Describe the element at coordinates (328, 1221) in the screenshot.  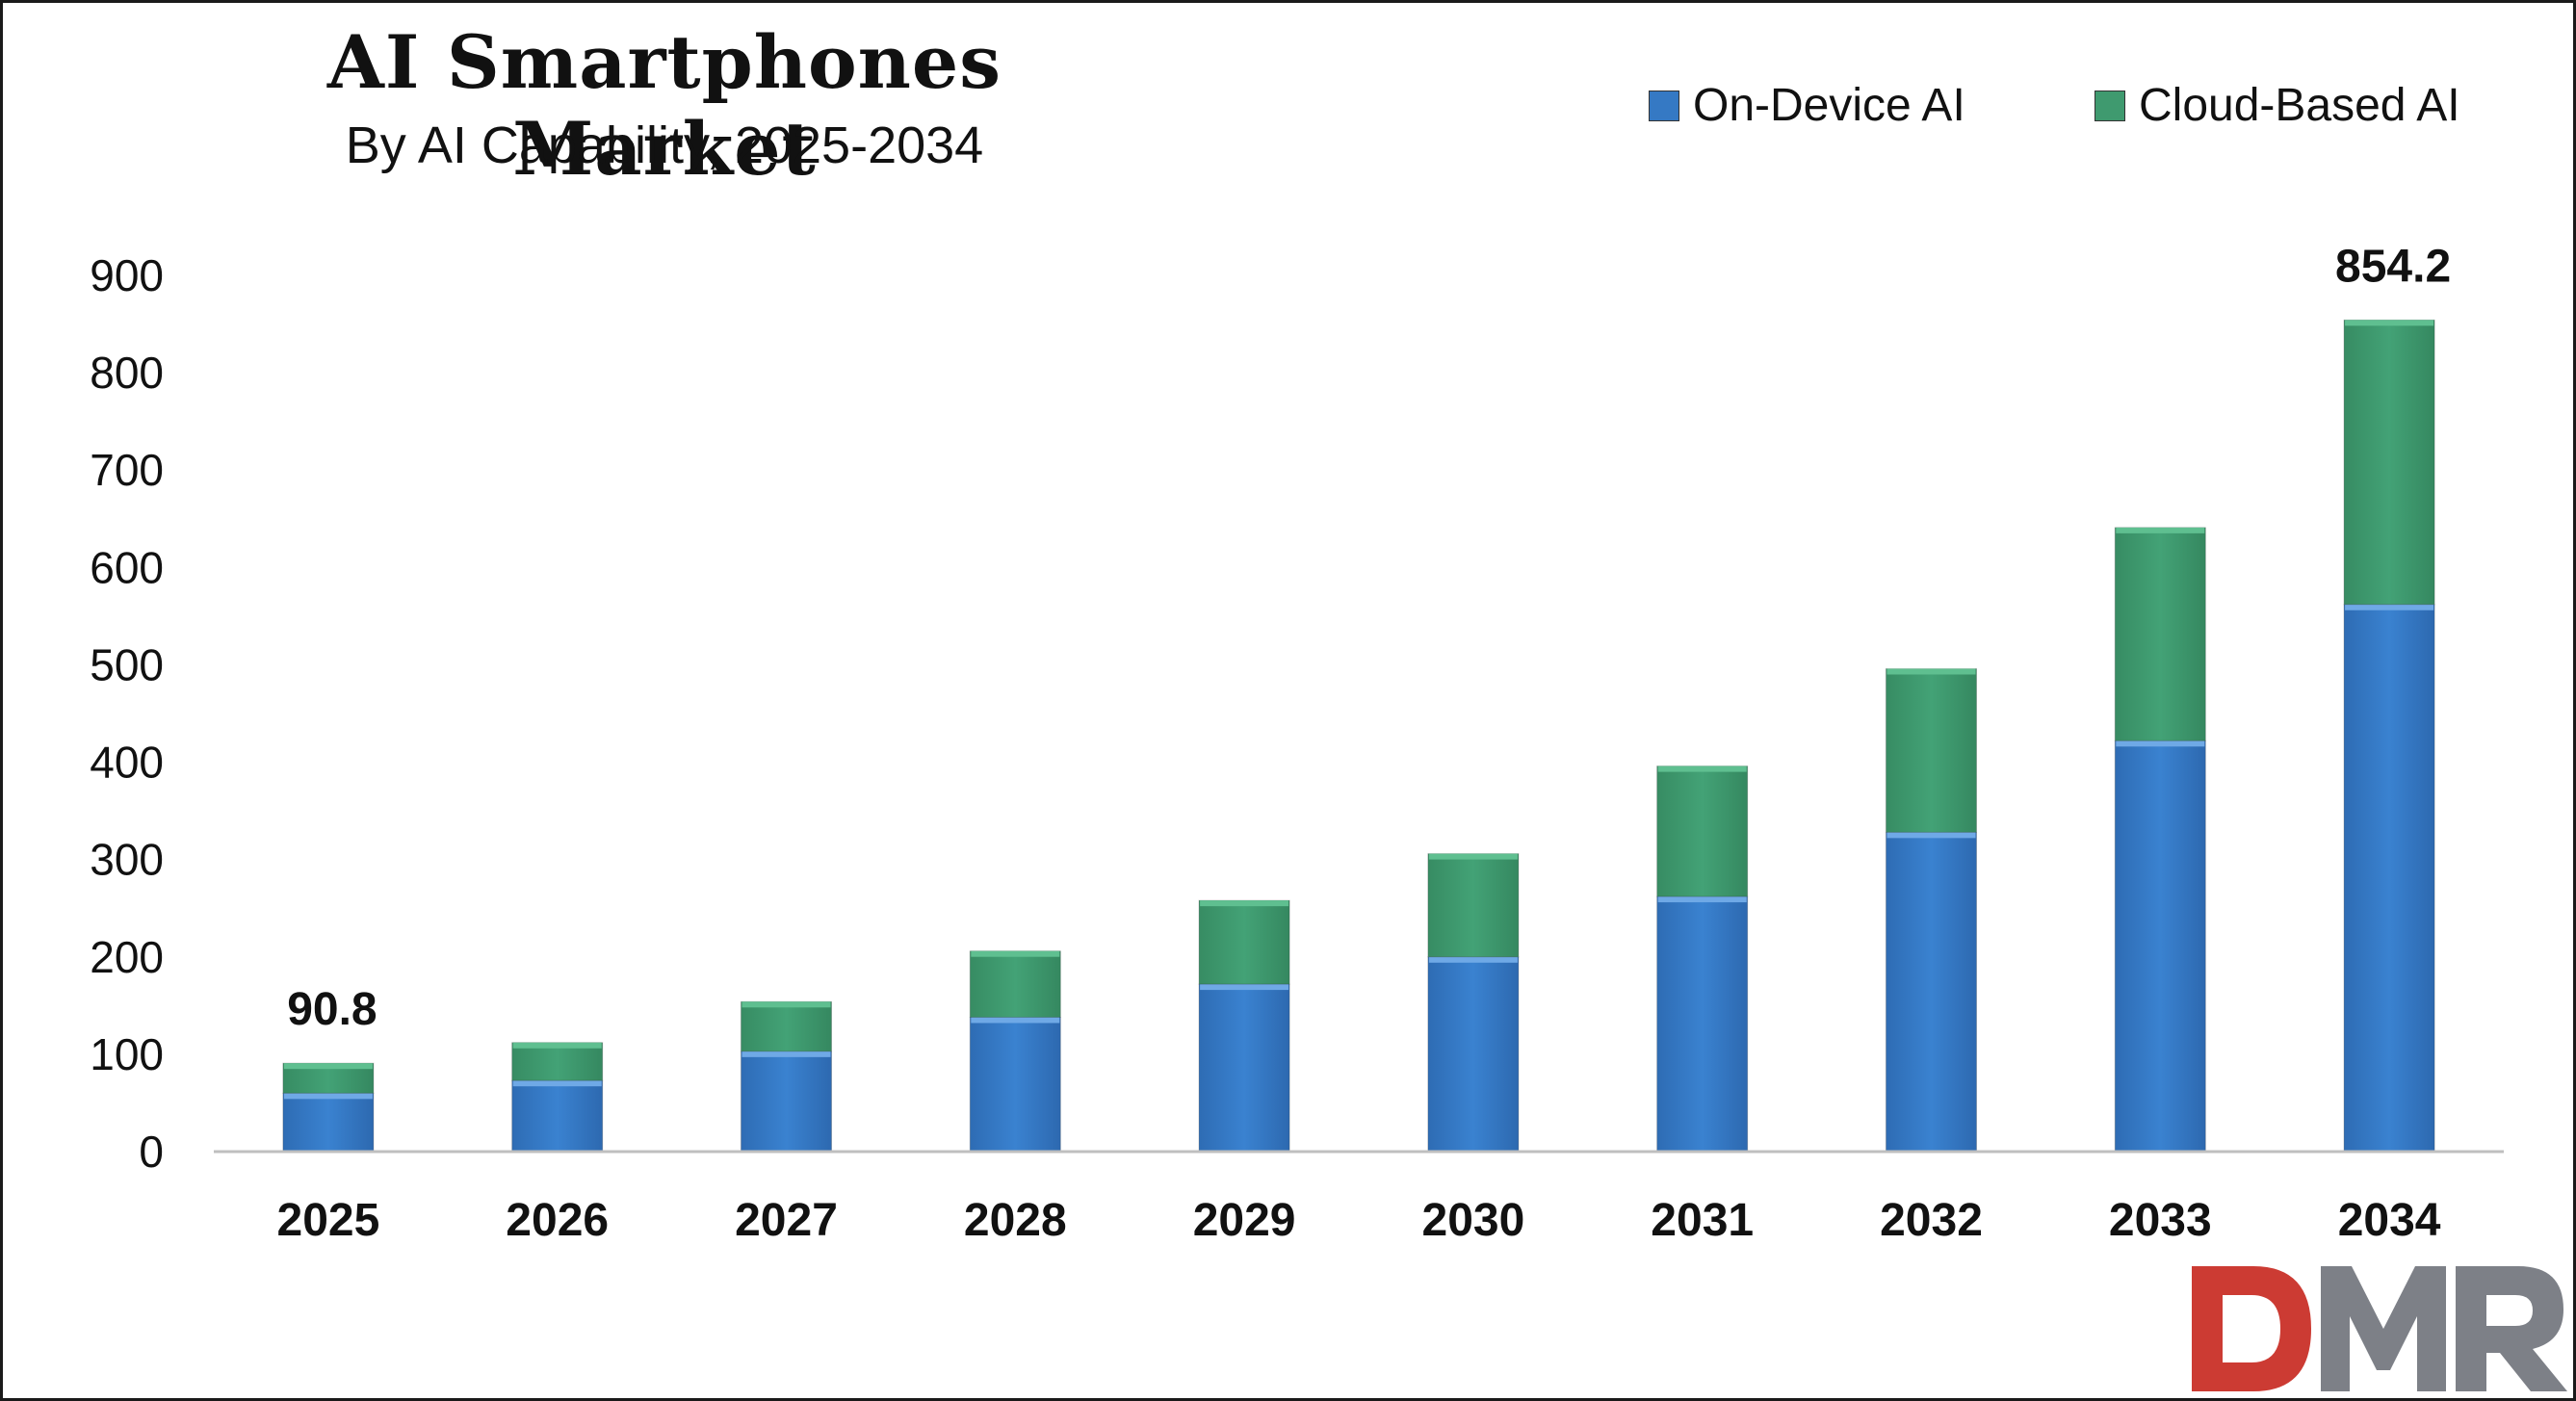
I see `x-tick-label-2025: 2025` at that location.